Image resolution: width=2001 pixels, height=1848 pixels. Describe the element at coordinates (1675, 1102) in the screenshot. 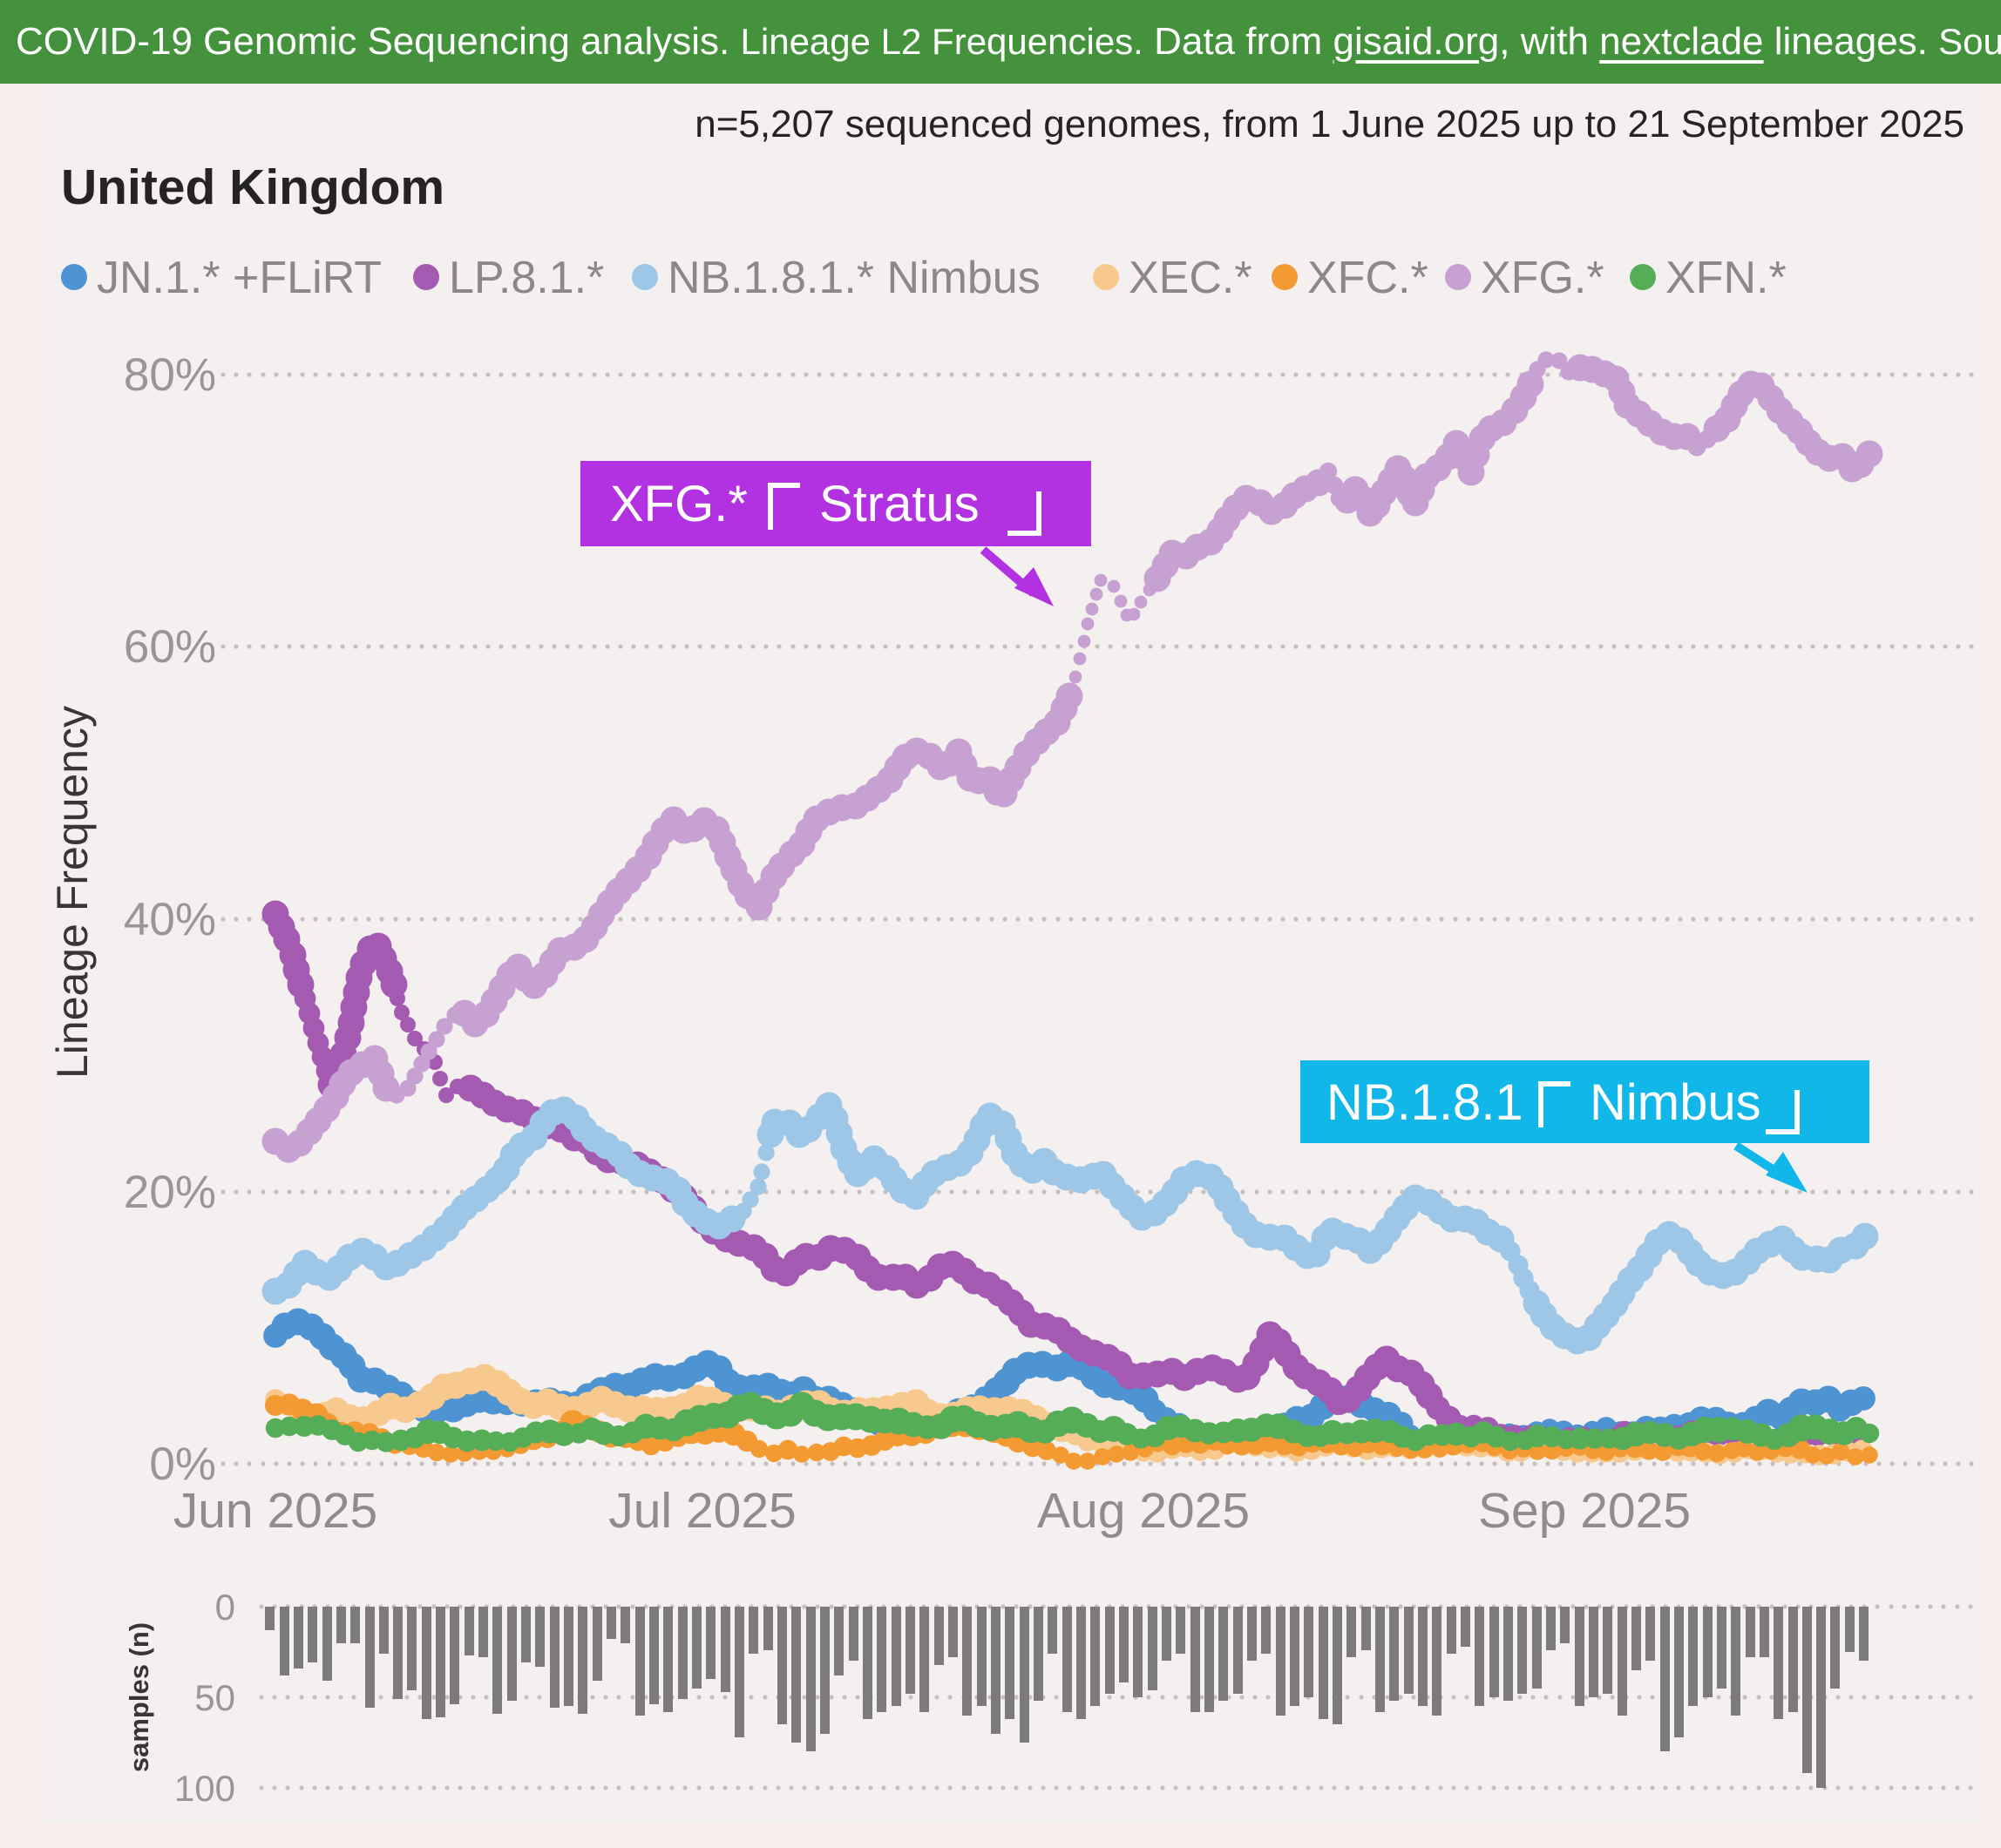

I see `svg-text: Nimbus` at that location.